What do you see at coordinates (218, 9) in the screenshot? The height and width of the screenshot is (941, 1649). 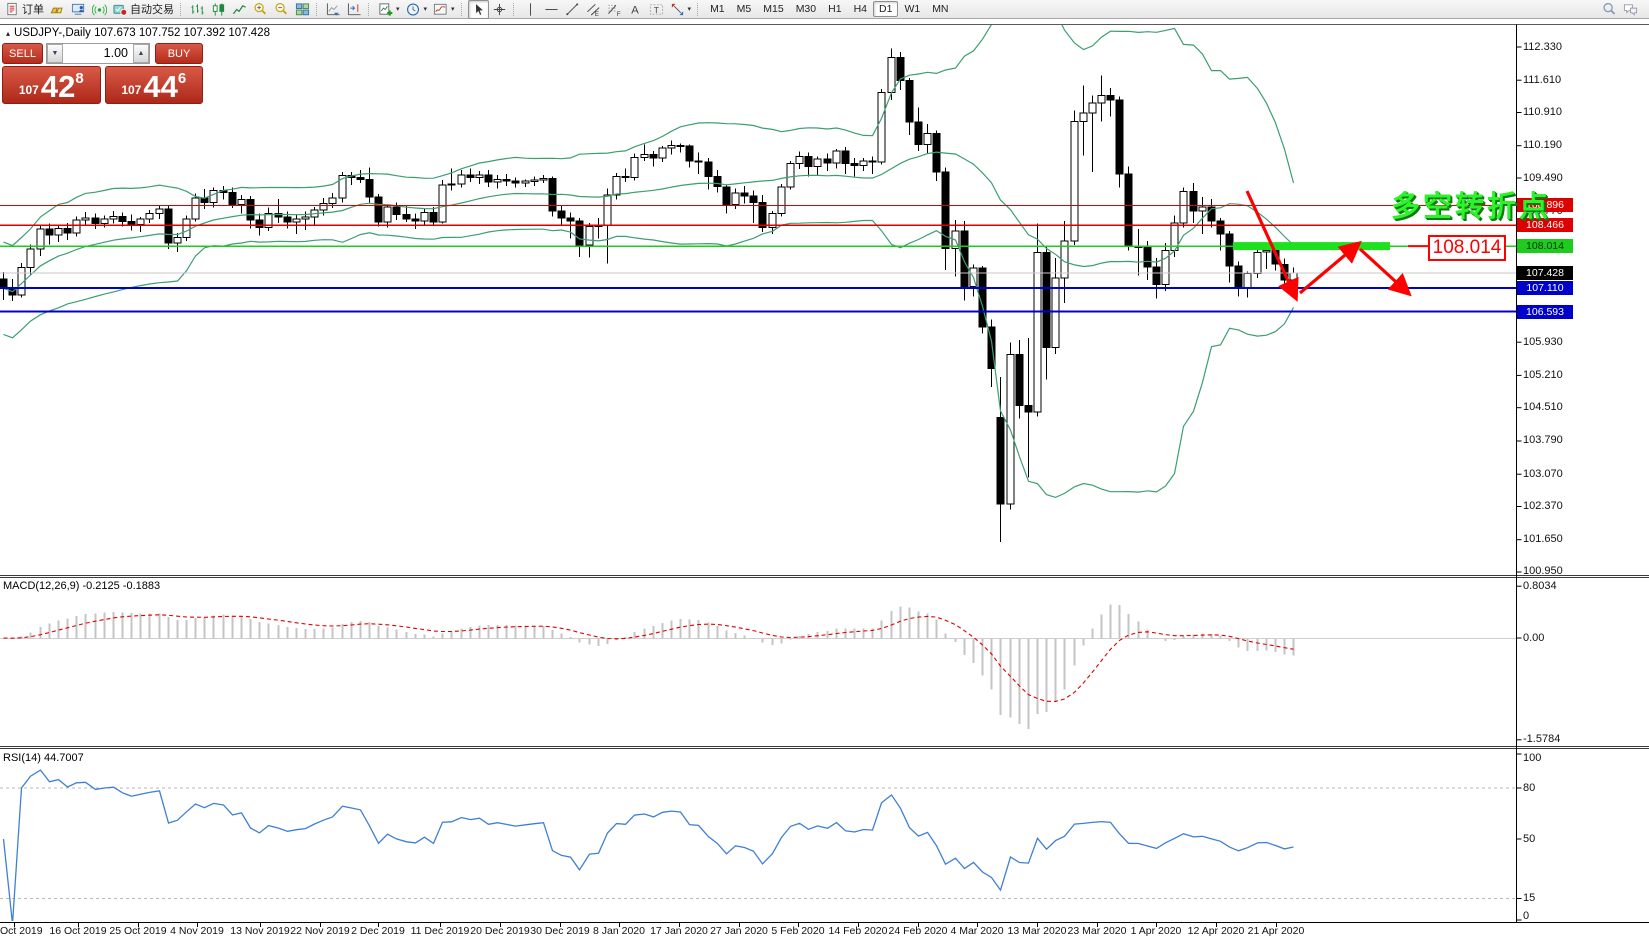 I see `candlestick-chart-button` at bounding box center [218, 9].